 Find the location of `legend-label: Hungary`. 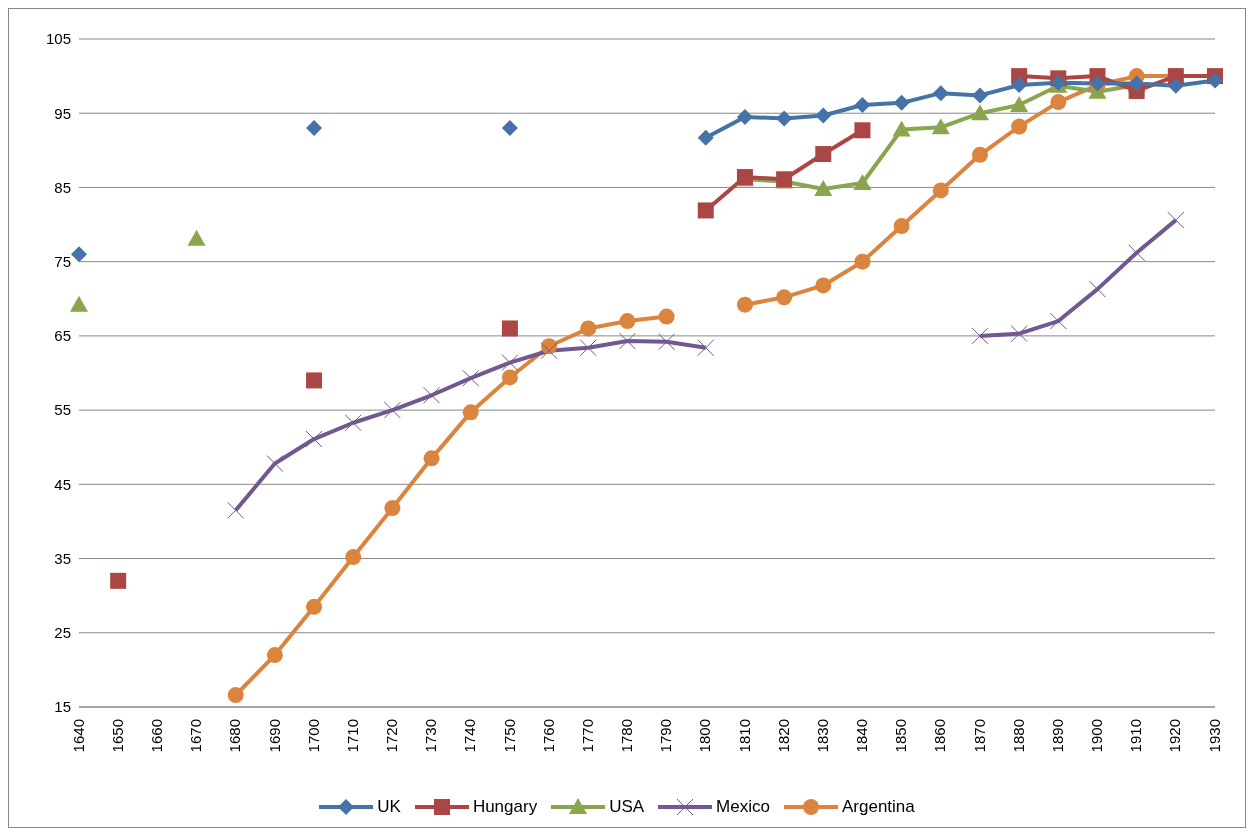

legend-label: Hungary is located at coordinates (505, 807).